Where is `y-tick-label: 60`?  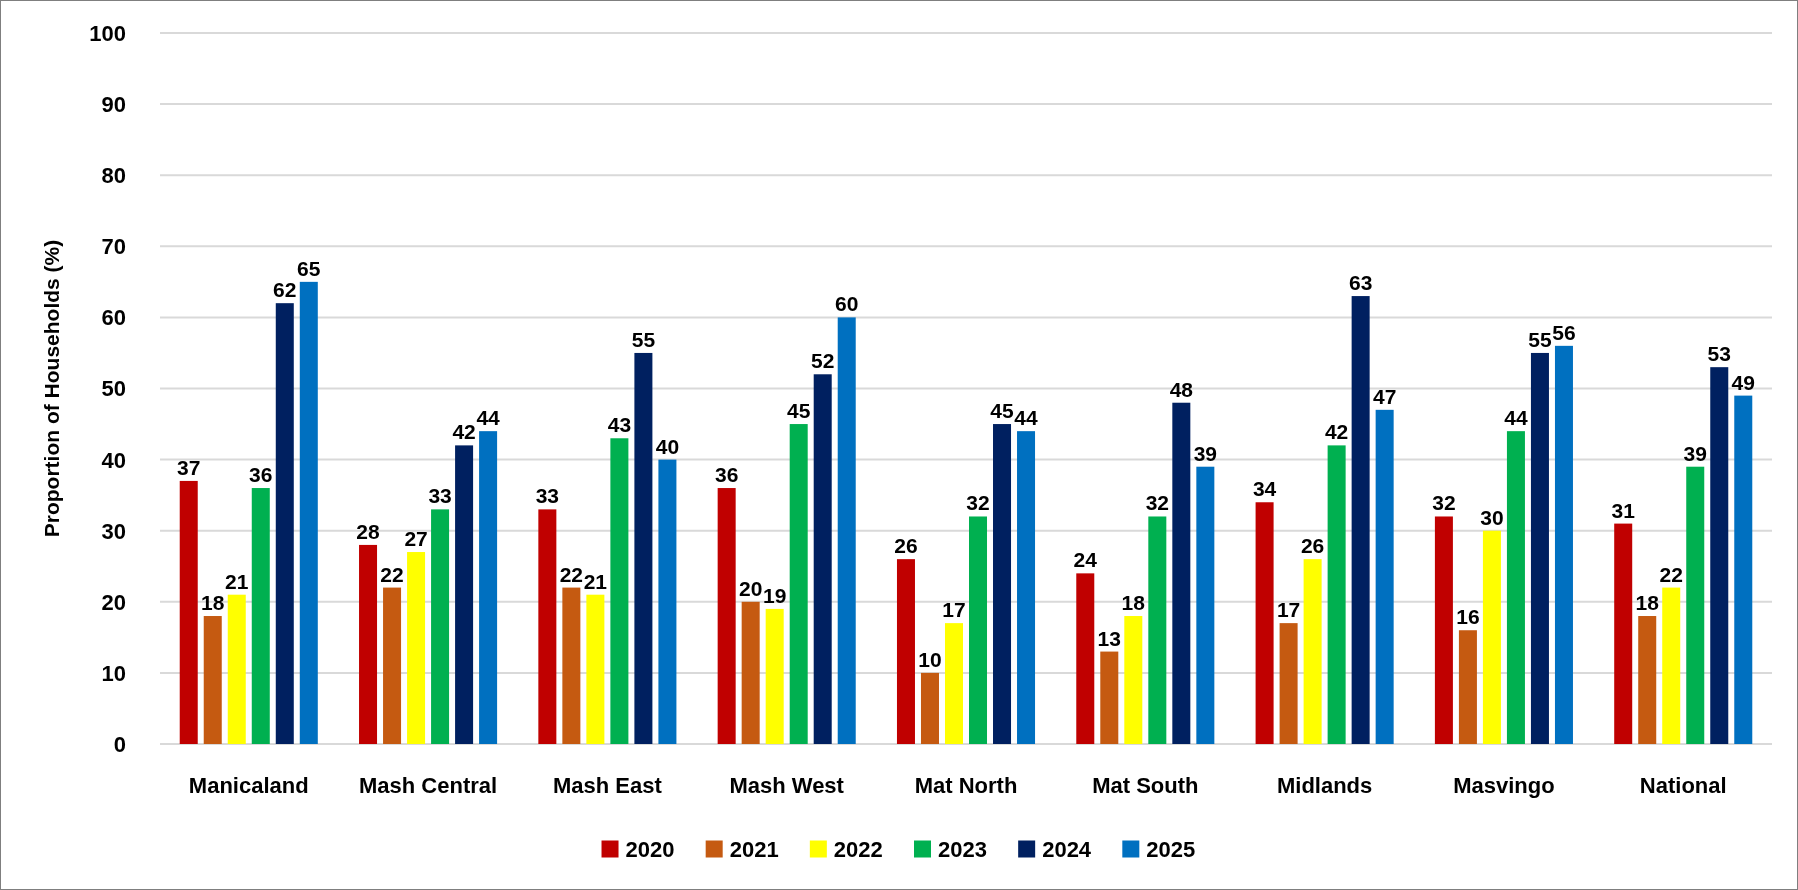 y-tick-label: 60 is located at coordinates (113, 318).